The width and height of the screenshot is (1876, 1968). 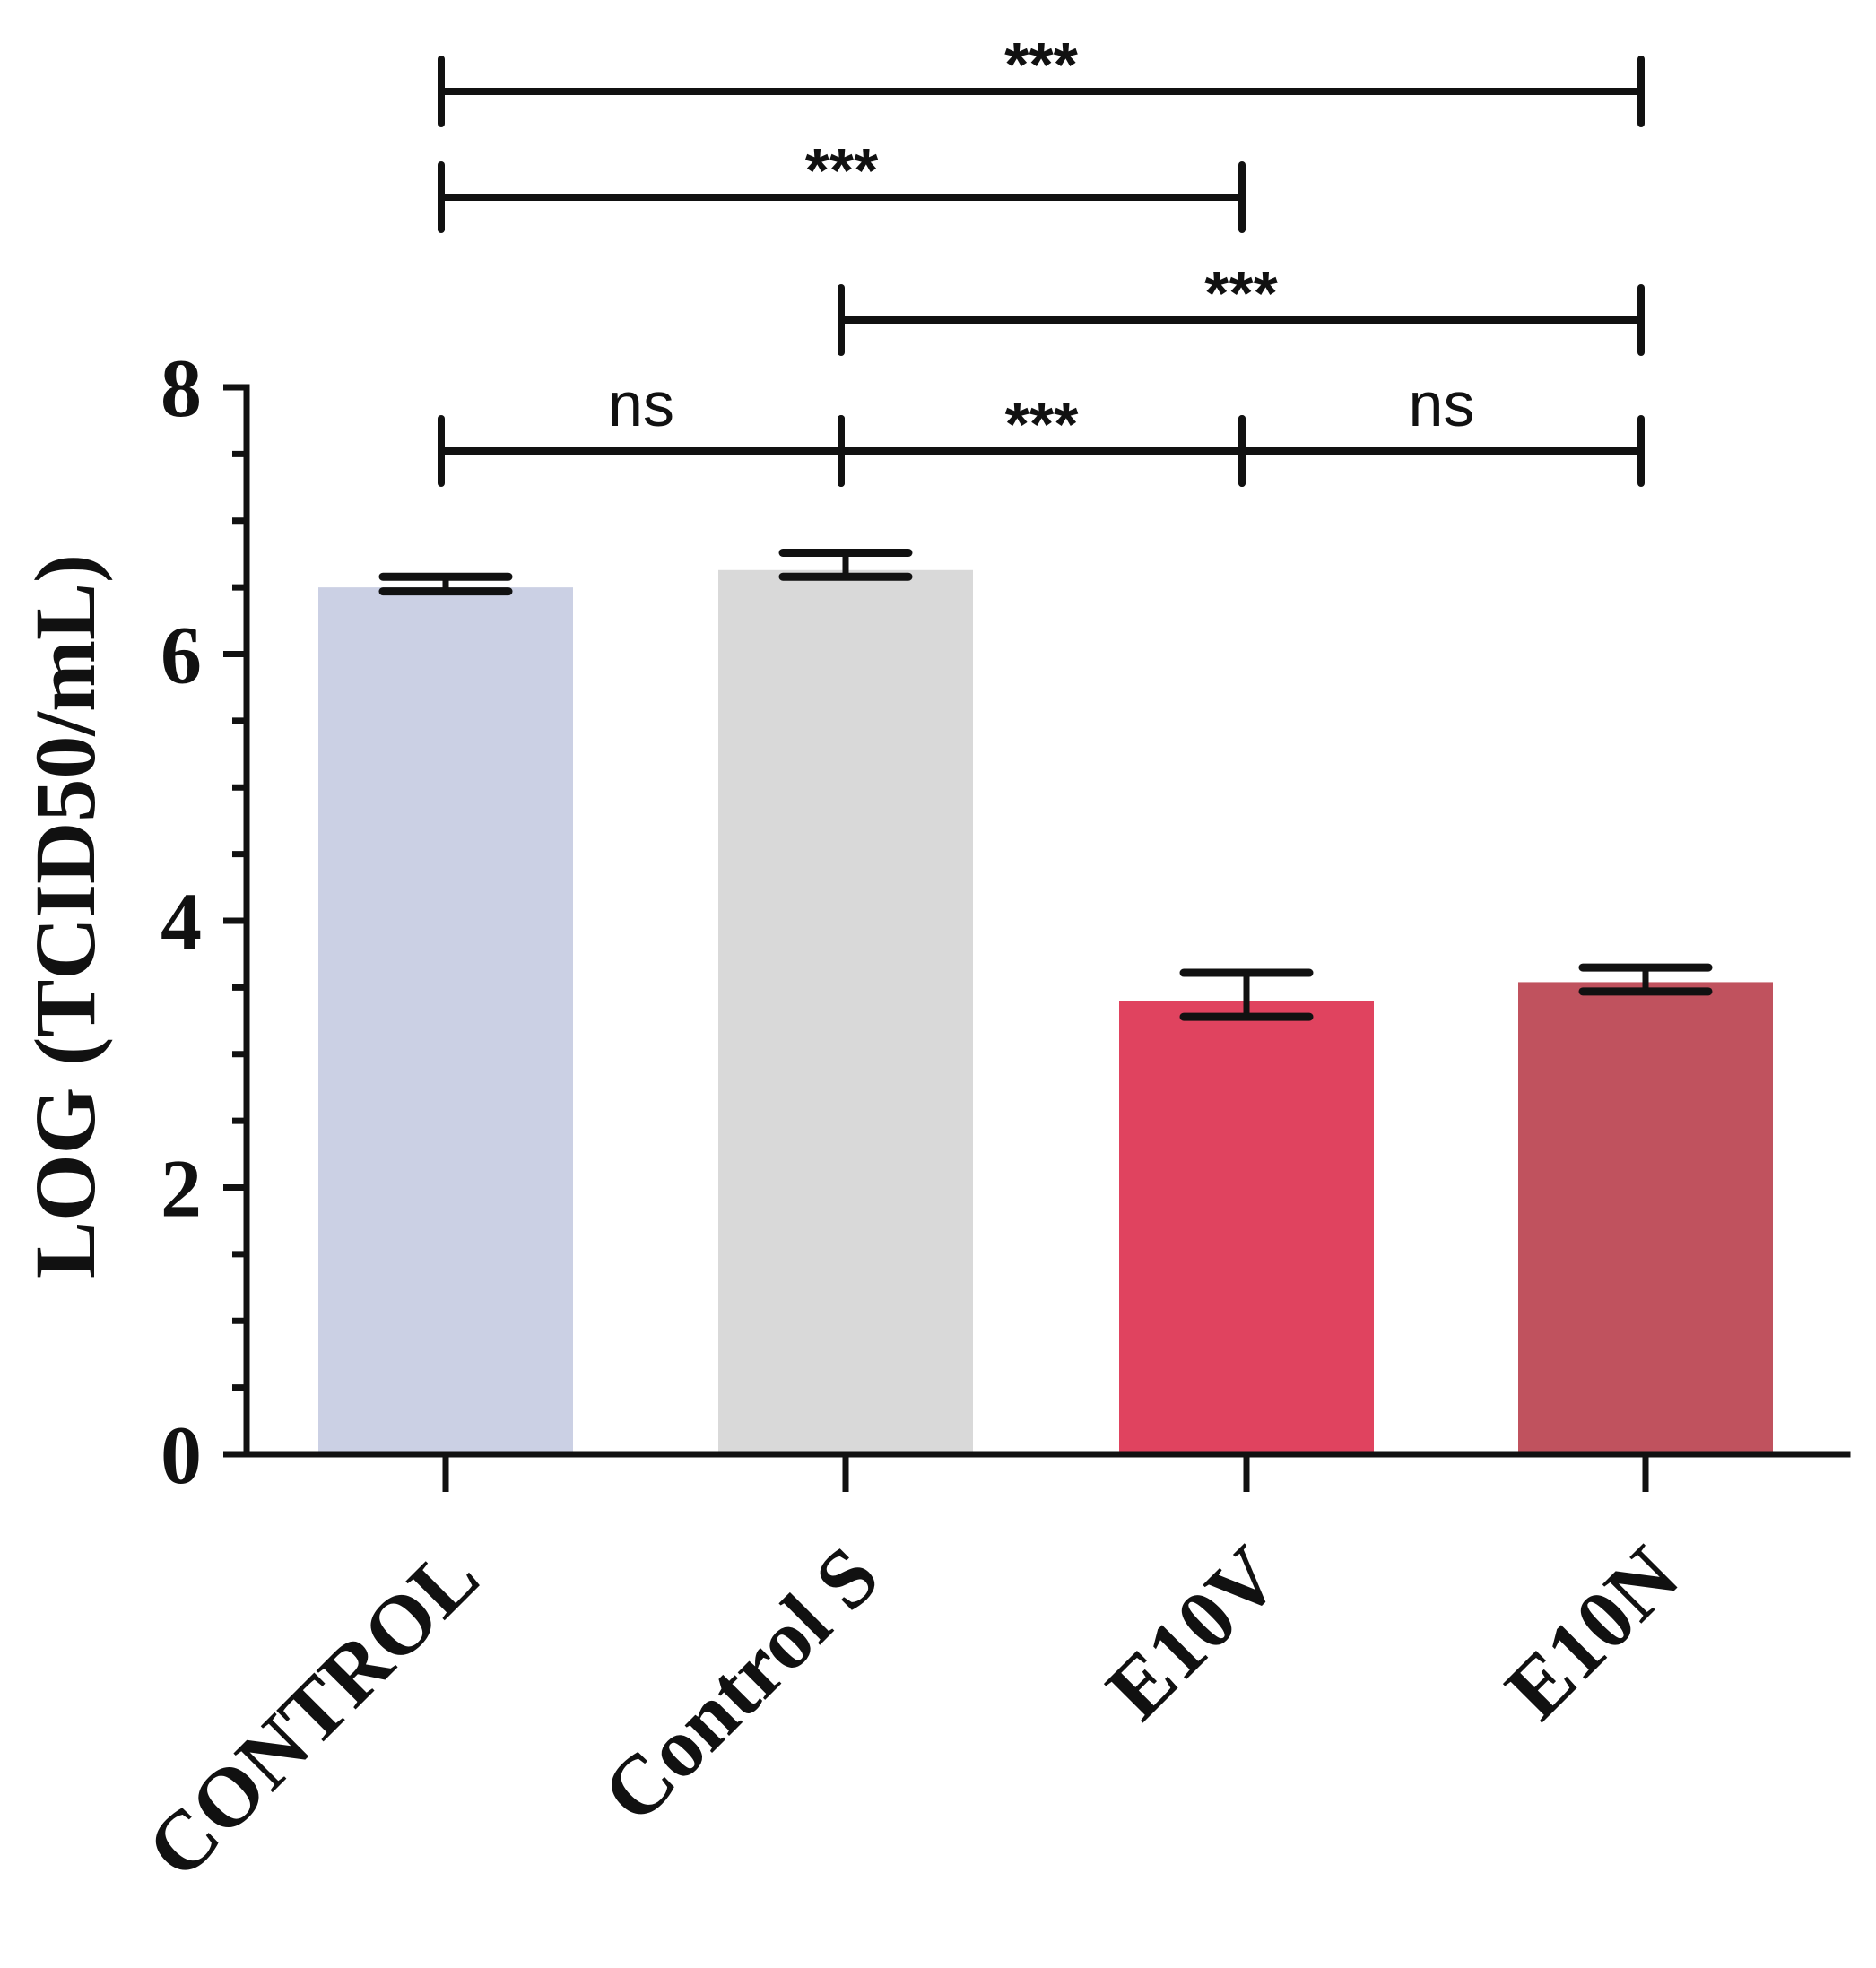 I want to click on significance-brackets-layer: *** *** *** ns *** ns, so click(x=1041, y=258).